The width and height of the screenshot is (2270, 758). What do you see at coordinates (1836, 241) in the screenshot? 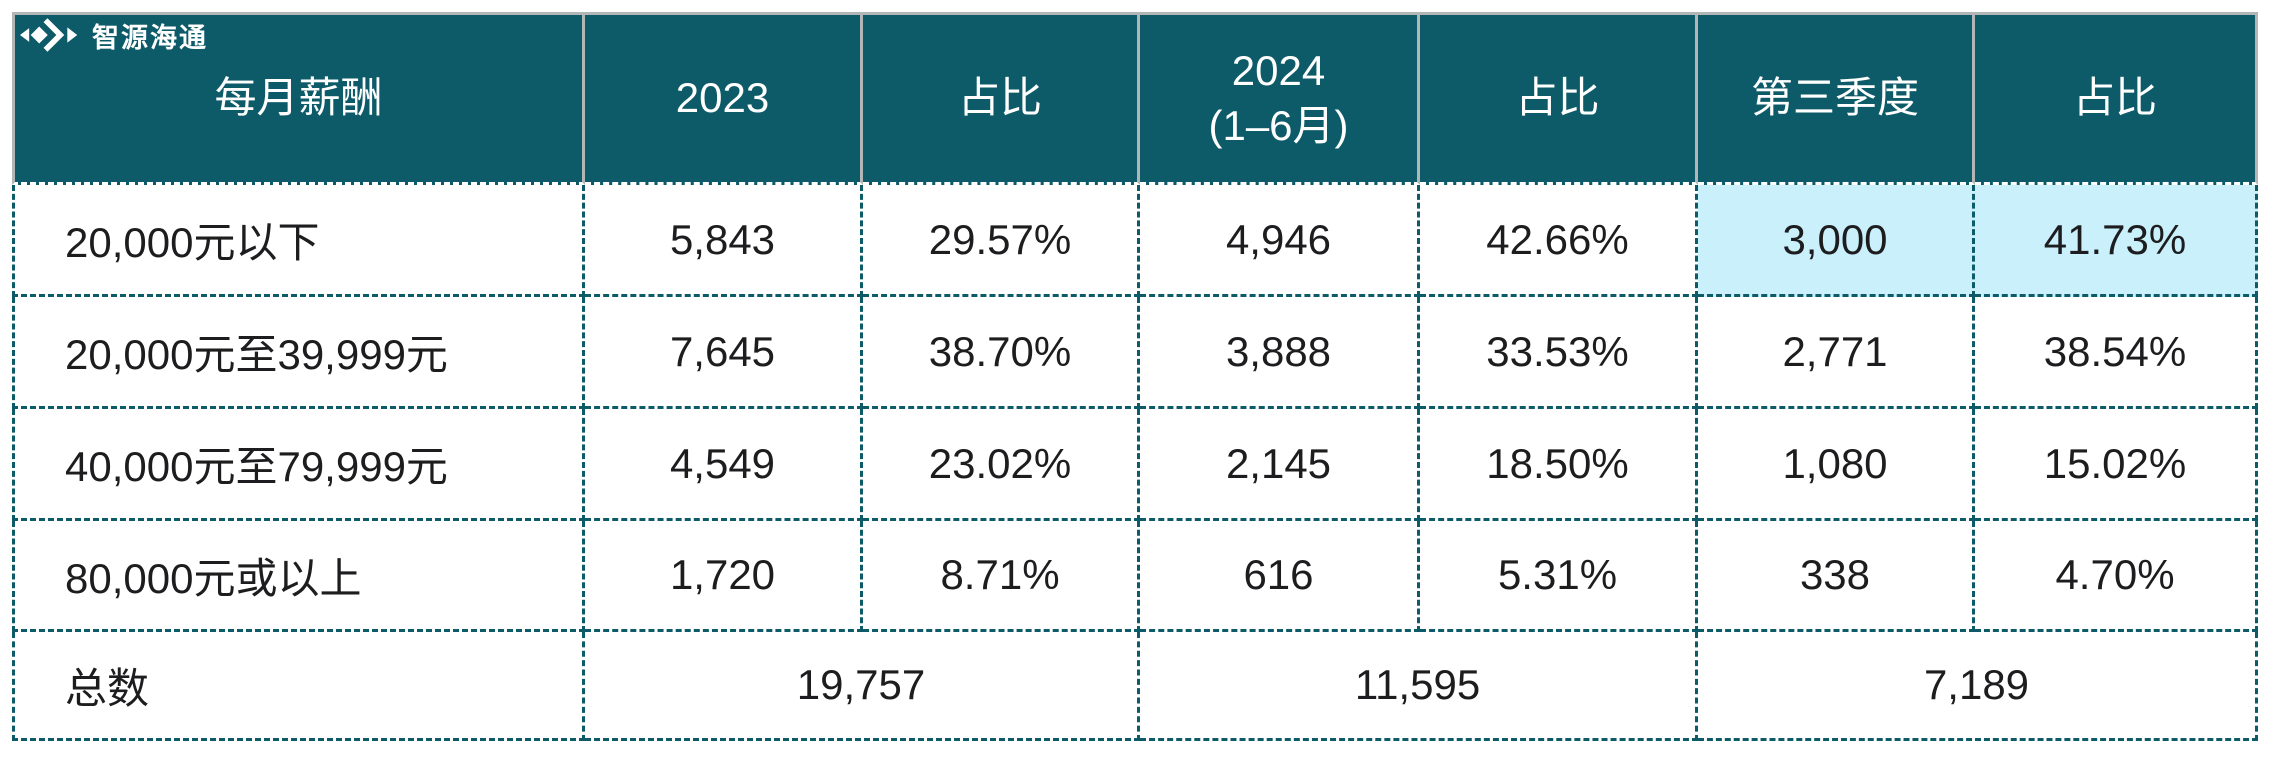
I see `cell-q3-count-highlighted: 3,000` at bounding box center [1836, 241].